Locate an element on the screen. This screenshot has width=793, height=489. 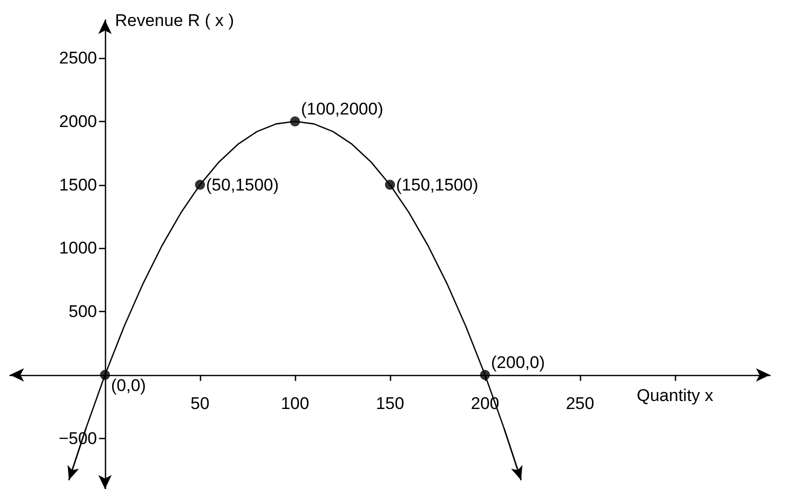
x-tick-label: 150 is located at coordinates (390, 403).